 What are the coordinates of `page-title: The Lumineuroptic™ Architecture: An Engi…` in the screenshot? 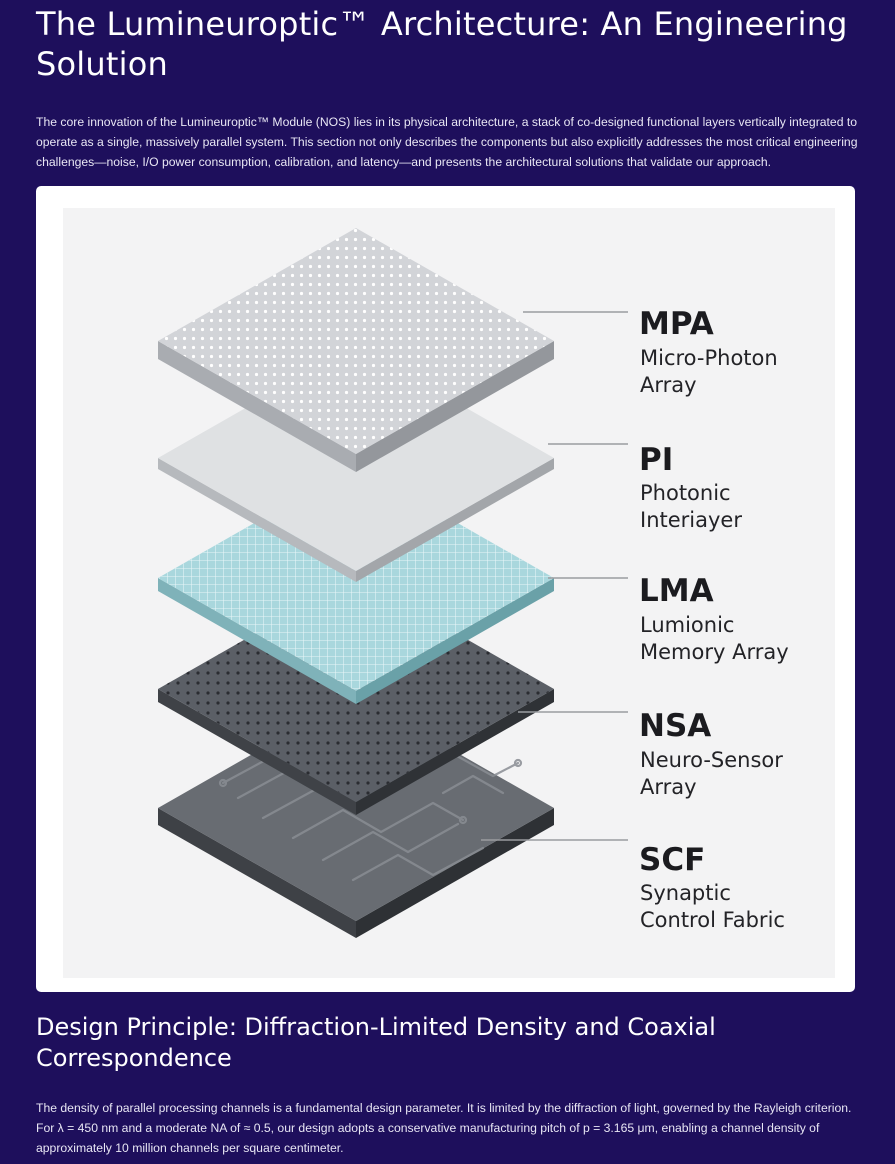 It's located at (442, 44).